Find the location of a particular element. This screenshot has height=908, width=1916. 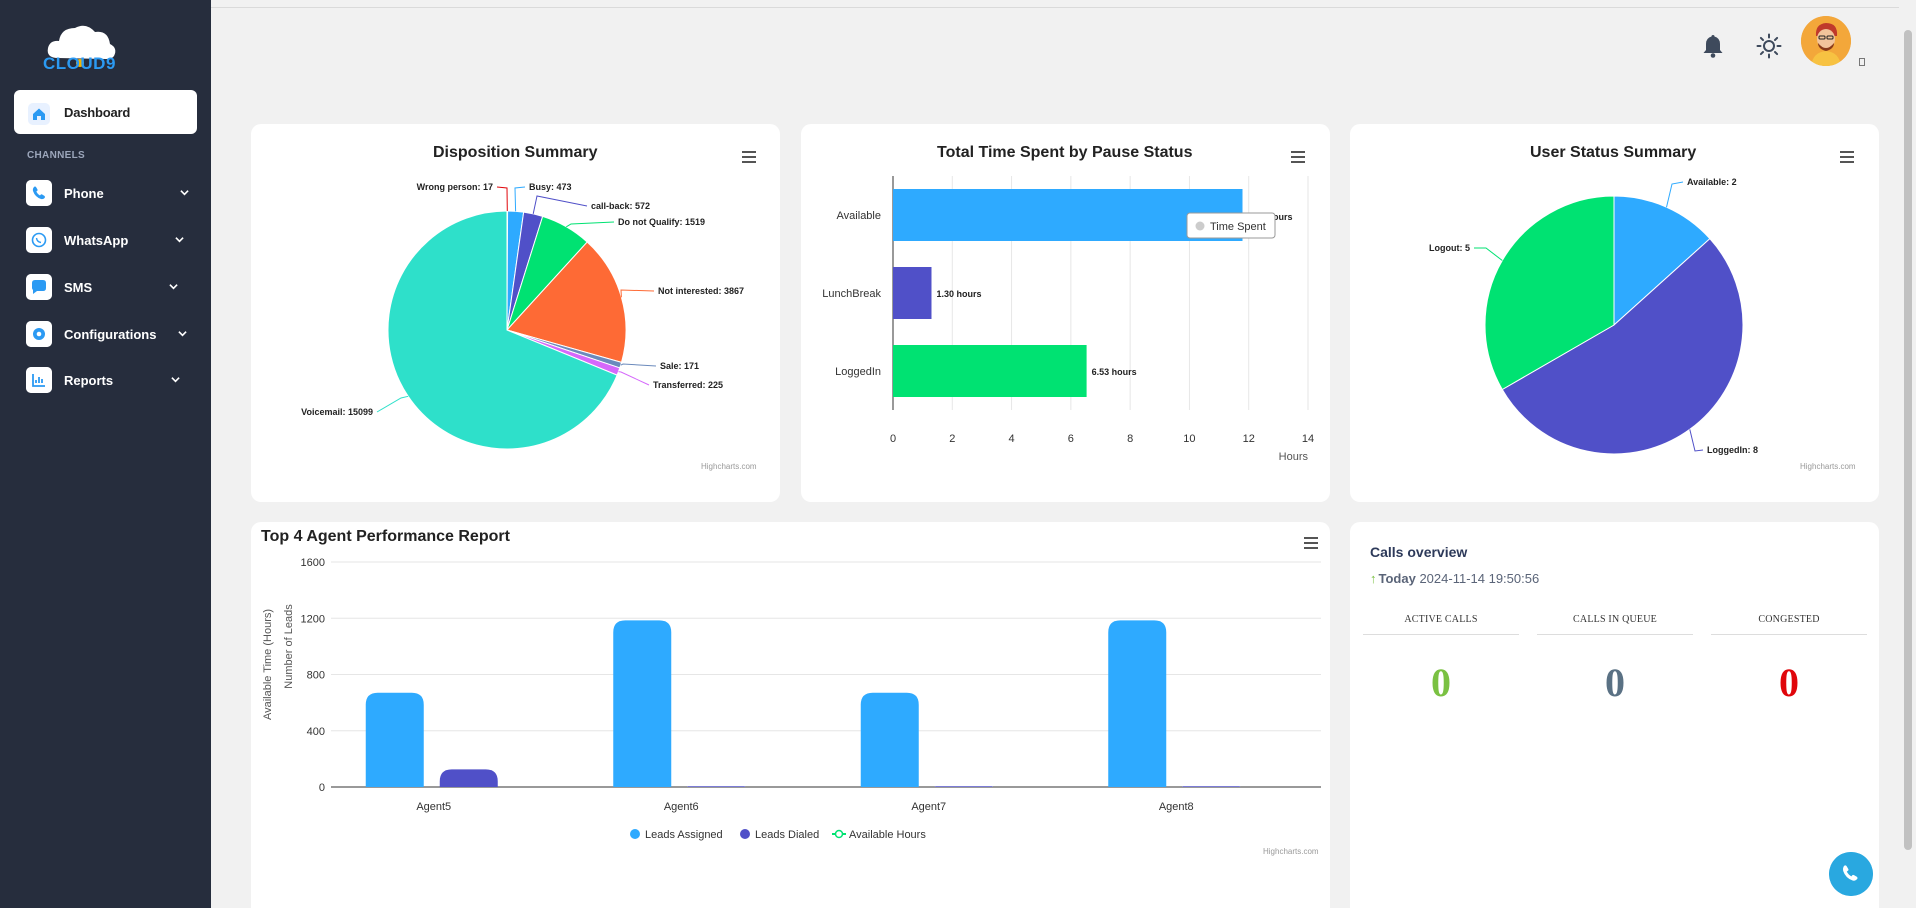

column-leads-dialed-agent5 is located at coordinates (468, 778).